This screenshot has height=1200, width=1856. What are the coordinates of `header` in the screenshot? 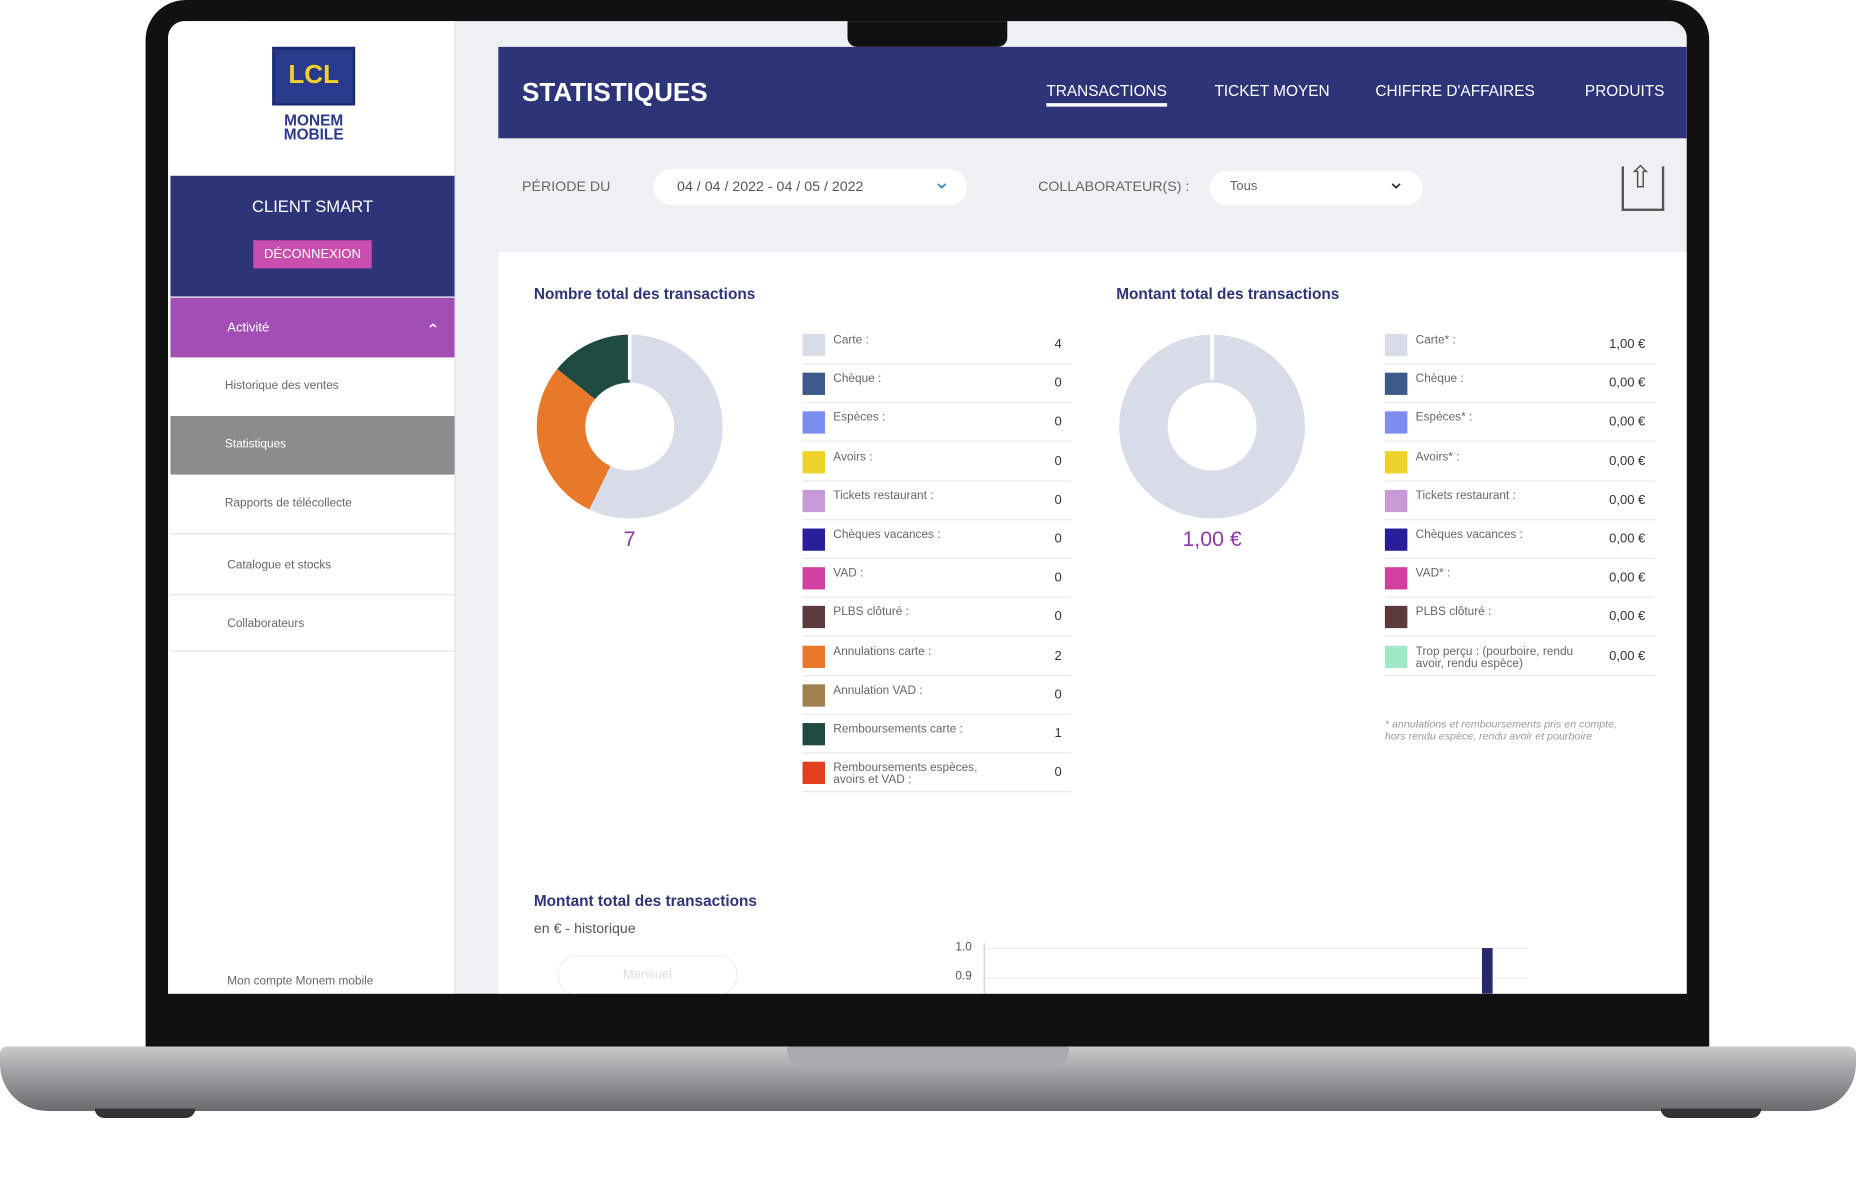 It's located at (1092, 92).